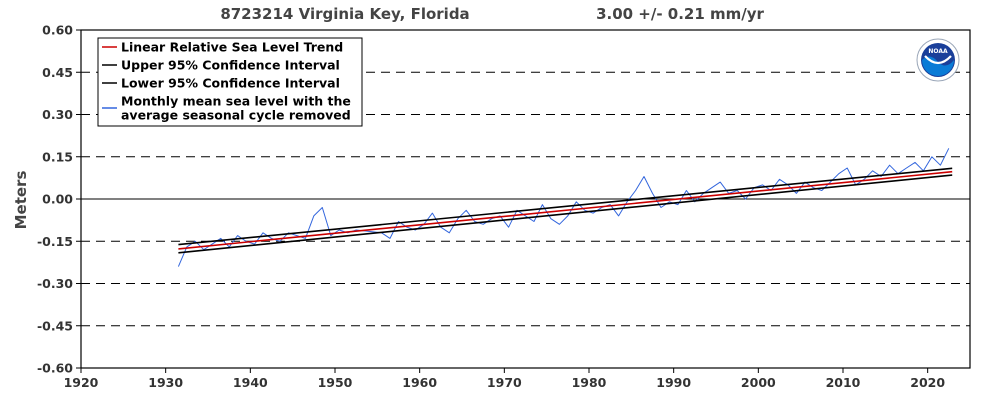 The height and width of the screenshot is (400, 1000). I want to click on x-tick-label: 2020, so click(927, 382).